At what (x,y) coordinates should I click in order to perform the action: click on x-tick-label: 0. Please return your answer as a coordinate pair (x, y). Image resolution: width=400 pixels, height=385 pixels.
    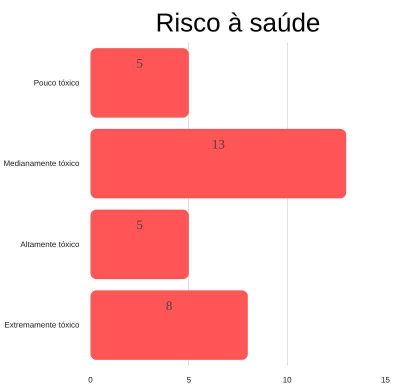
    Looking at the image, I should click on (91, 380).